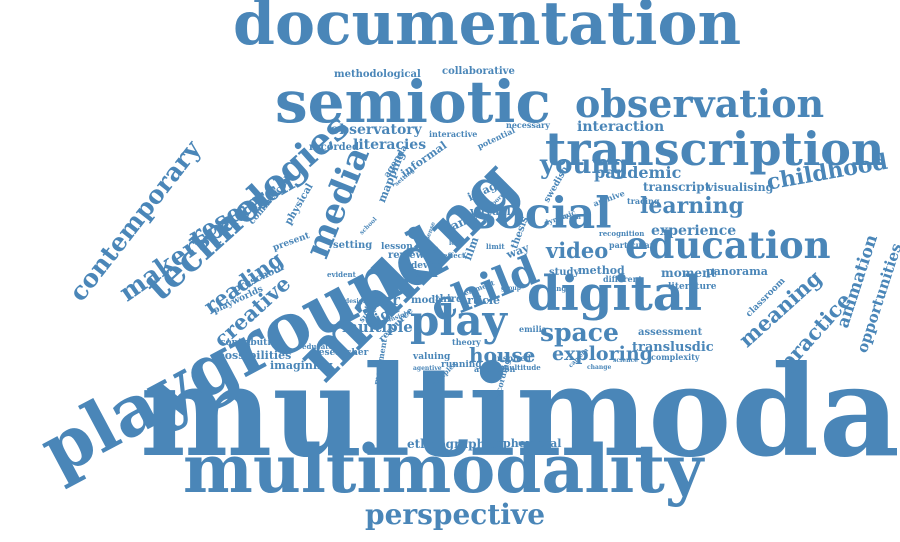 The width and height of the screenshot is (900, 542). I want to click on cloud-word-play: play, so click(458, 320).